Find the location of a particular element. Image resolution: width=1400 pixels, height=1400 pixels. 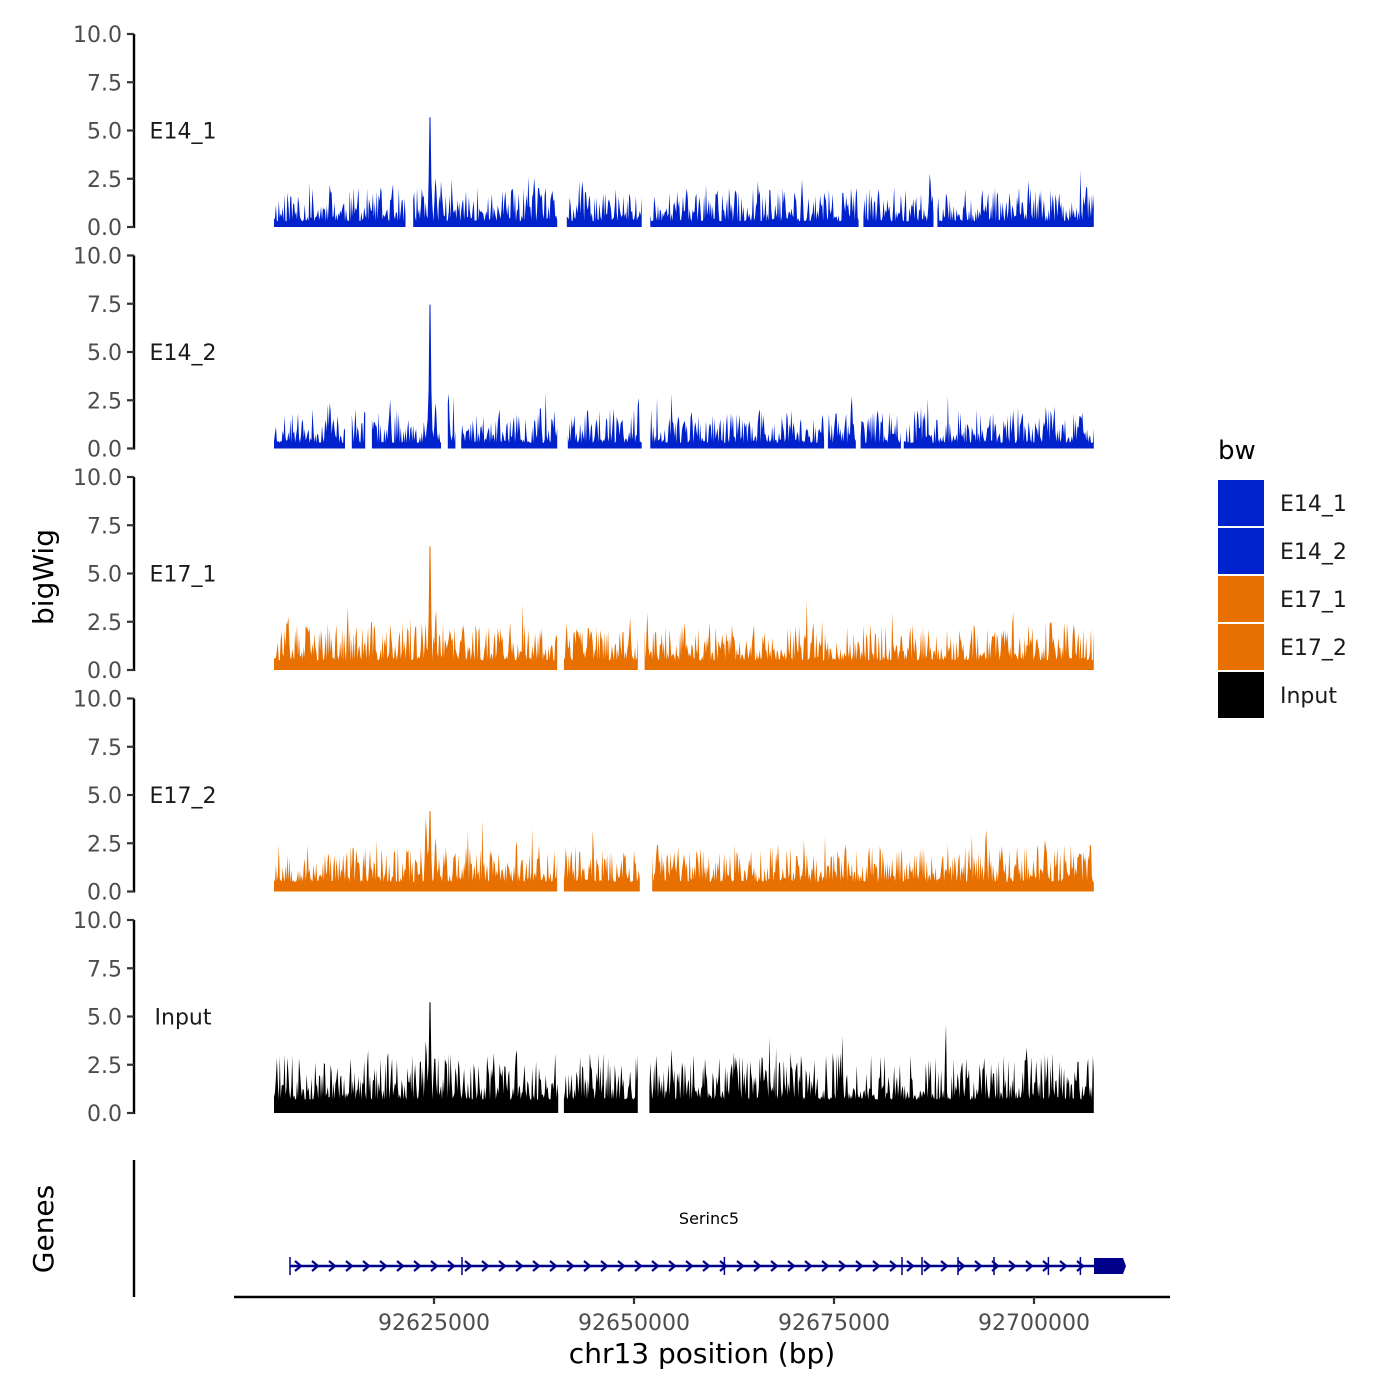

x-tick-label: 92700000 is located at coordinates (1034, 1323).